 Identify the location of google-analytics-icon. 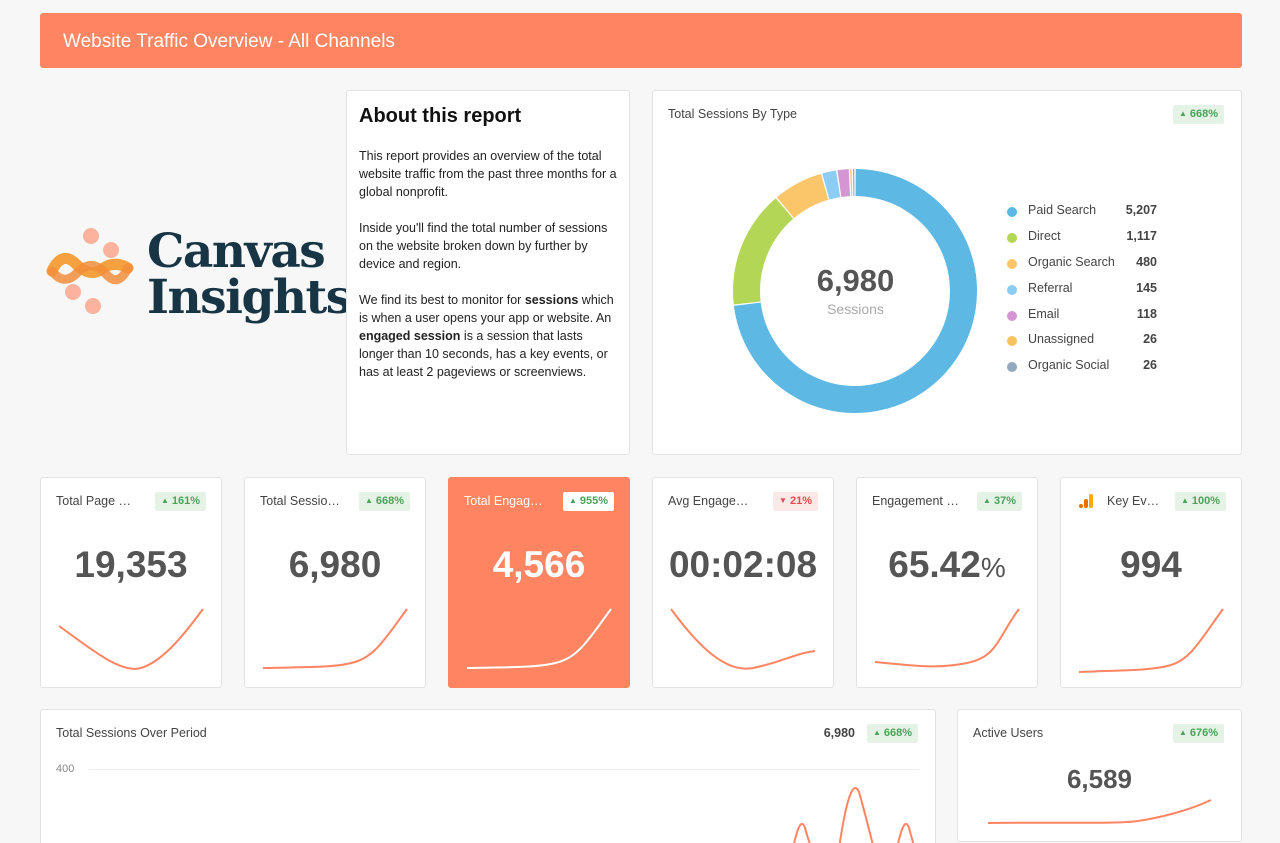
(1086, 501).